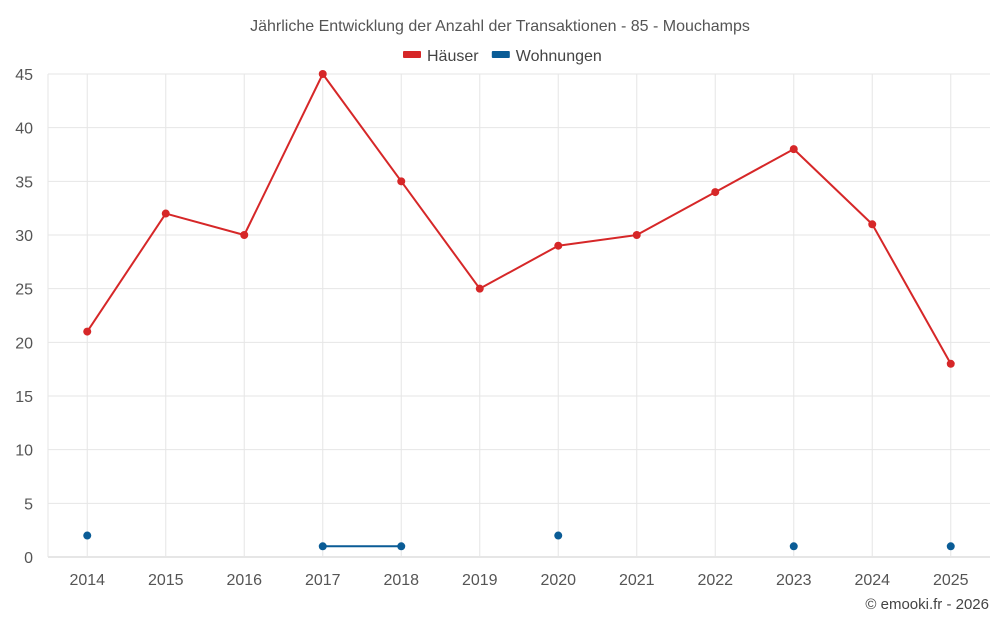 The width and height of the screenshot is (1000, 625). I want to click on y-tick-label: 25, so click(24, 290).